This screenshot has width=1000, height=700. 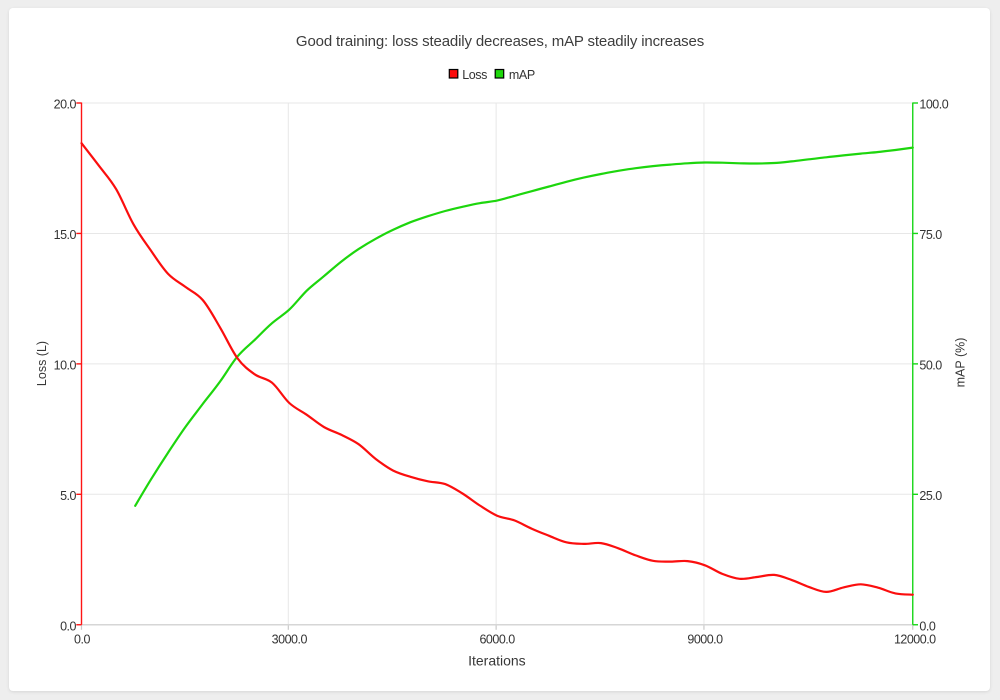 I want to click on svg-text: 12000.0, so click(x=915, y=639).